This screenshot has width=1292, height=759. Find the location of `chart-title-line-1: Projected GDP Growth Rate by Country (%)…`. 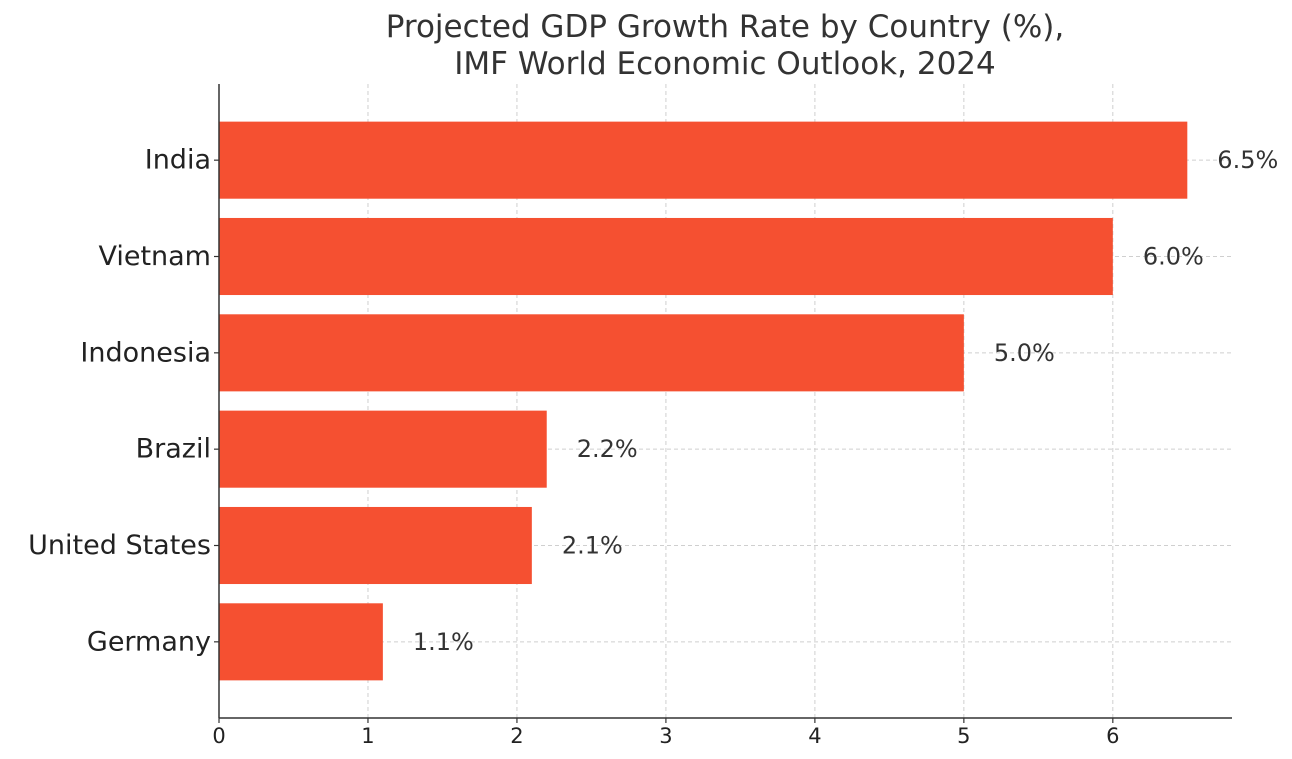

chart-title-line-1: Projected GDP Growth Rate by Country (%)… is located at coordinates (725, 27).